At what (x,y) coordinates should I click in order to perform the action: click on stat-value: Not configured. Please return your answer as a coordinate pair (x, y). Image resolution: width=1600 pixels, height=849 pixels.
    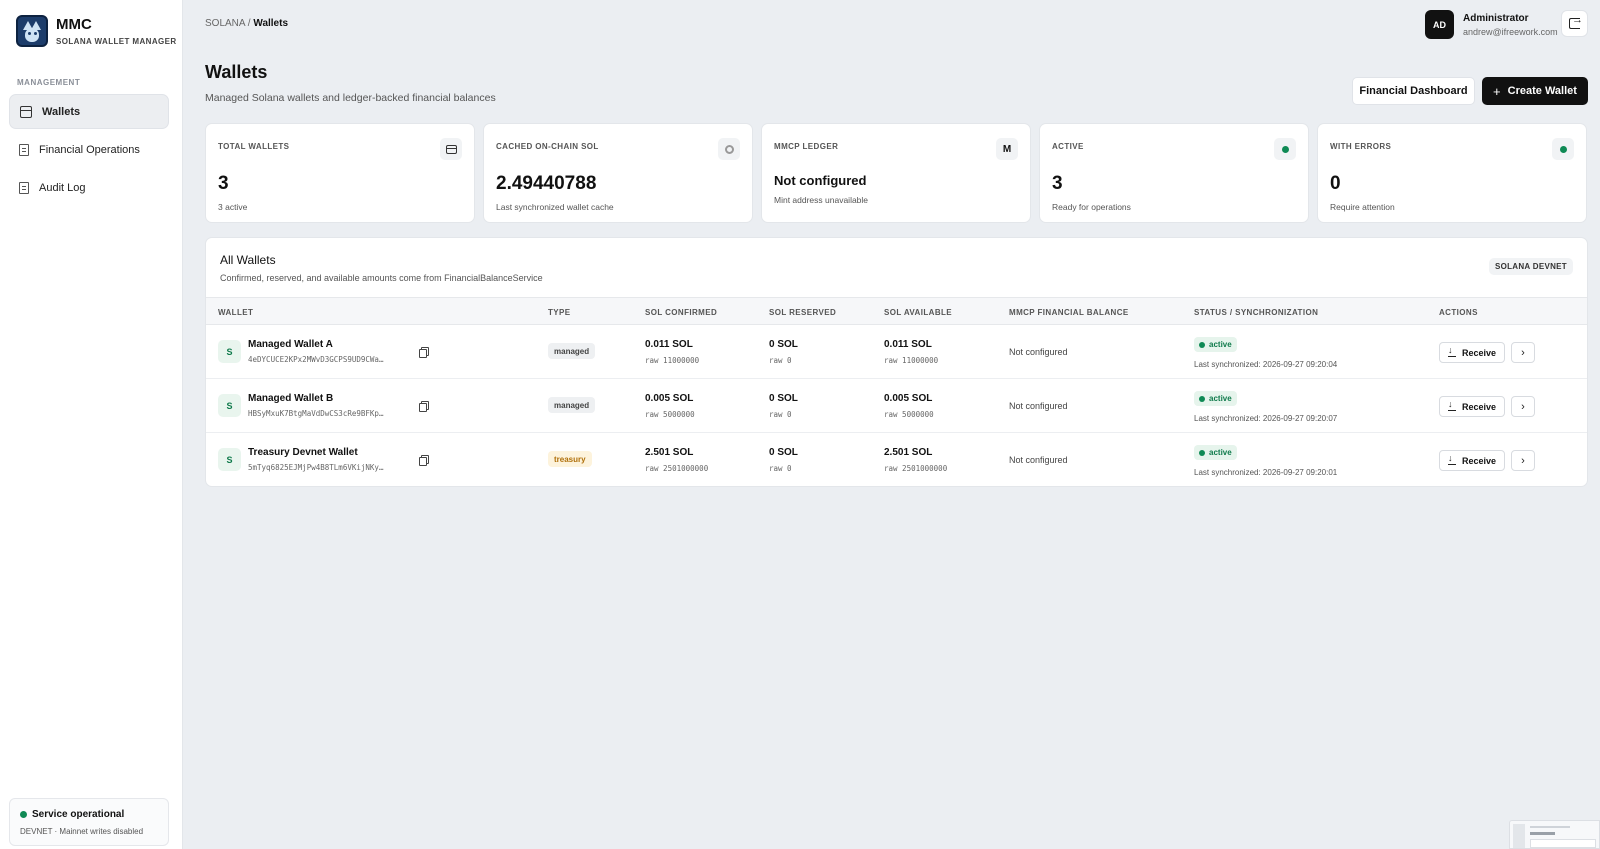
    Looking at the image, I should click on (820, 180).